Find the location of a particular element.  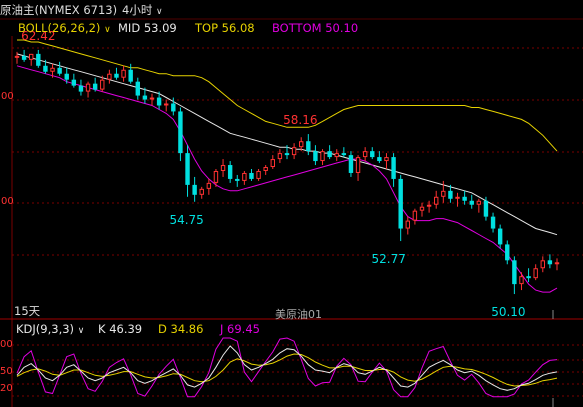

price-annotation: 54.75 is located at coordinates (186, 220).